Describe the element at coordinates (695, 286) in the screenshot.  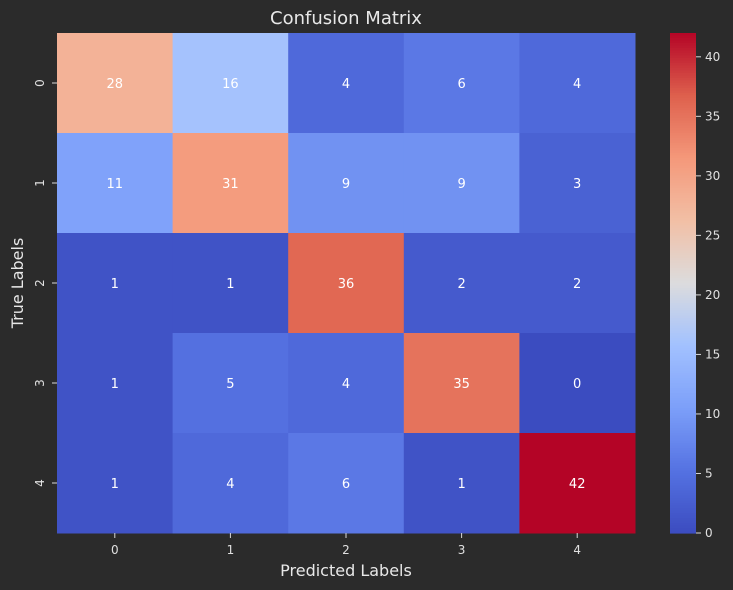
I see `colorbar: 0 5 10 15 20 25 30 35 40` at that location.